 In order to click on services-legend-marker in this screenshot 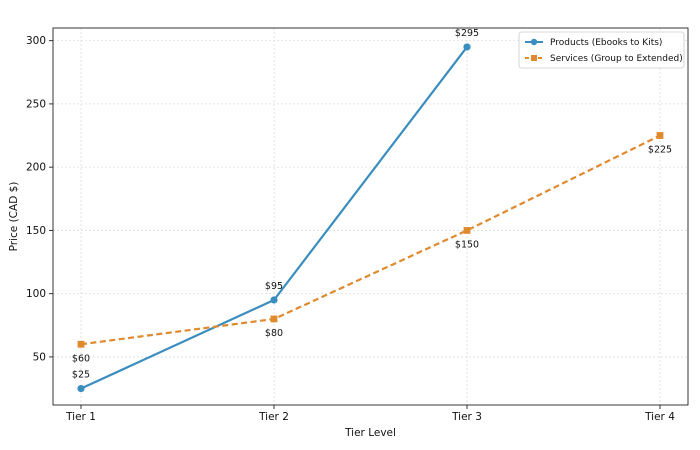, I will do `click(534, 58)`.